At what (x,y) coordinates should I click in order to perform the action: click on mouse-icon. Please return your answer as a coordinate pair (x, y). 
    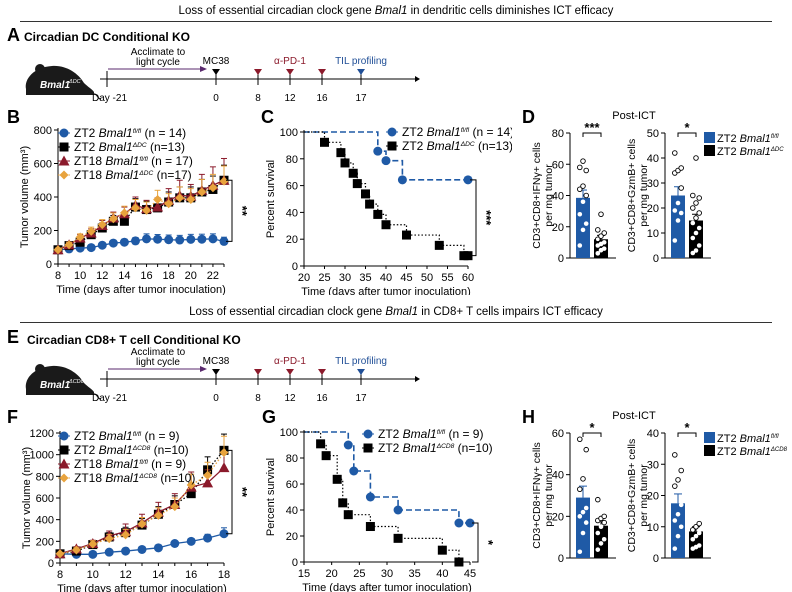
    Looking at the image, I should click on (63, 382).